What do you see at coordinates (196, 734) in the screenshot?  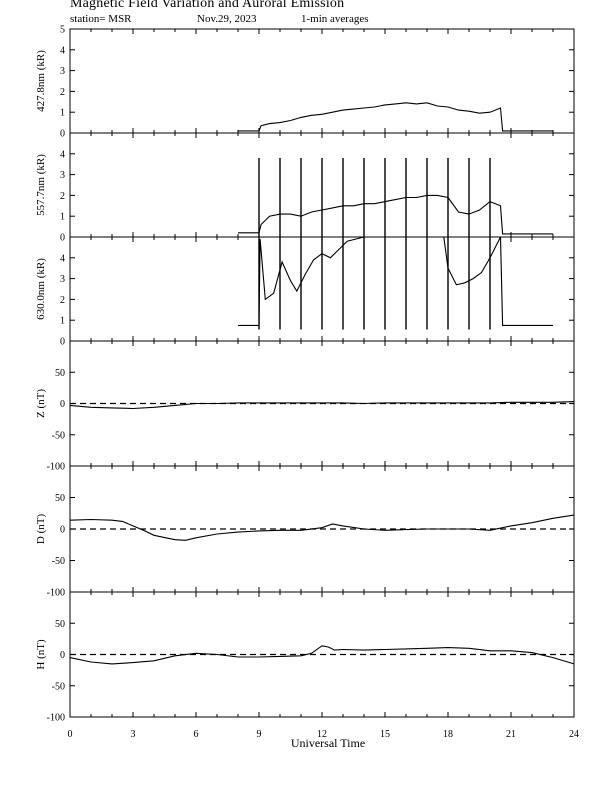 I see `x-tick-label: 6` at bounding box center [196, 734].